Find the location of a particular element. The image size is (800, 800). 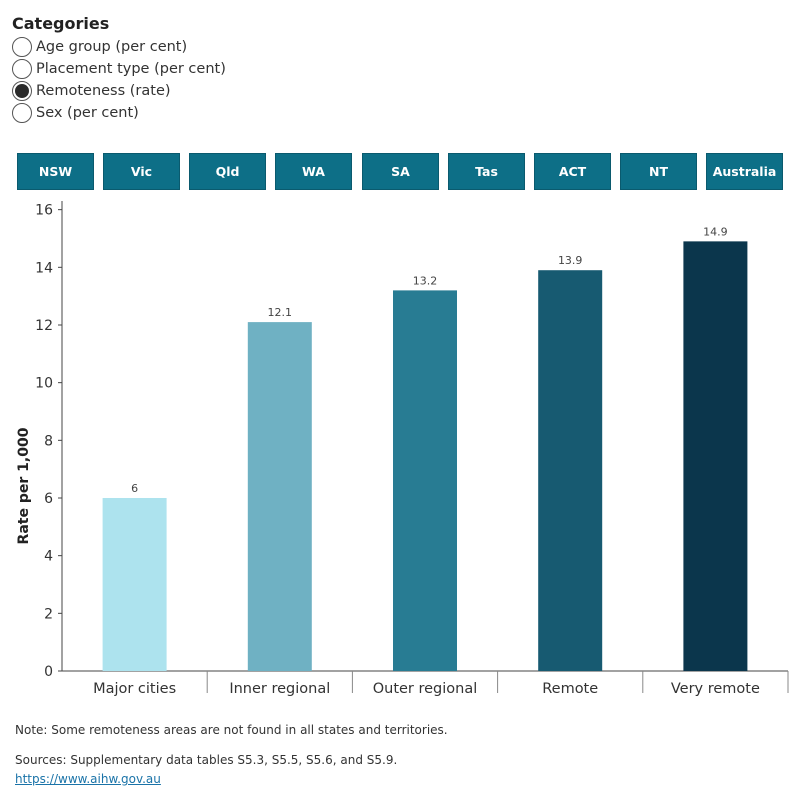

source-link: https://www.aihw.gov.au is located at coordinates (88, 779).